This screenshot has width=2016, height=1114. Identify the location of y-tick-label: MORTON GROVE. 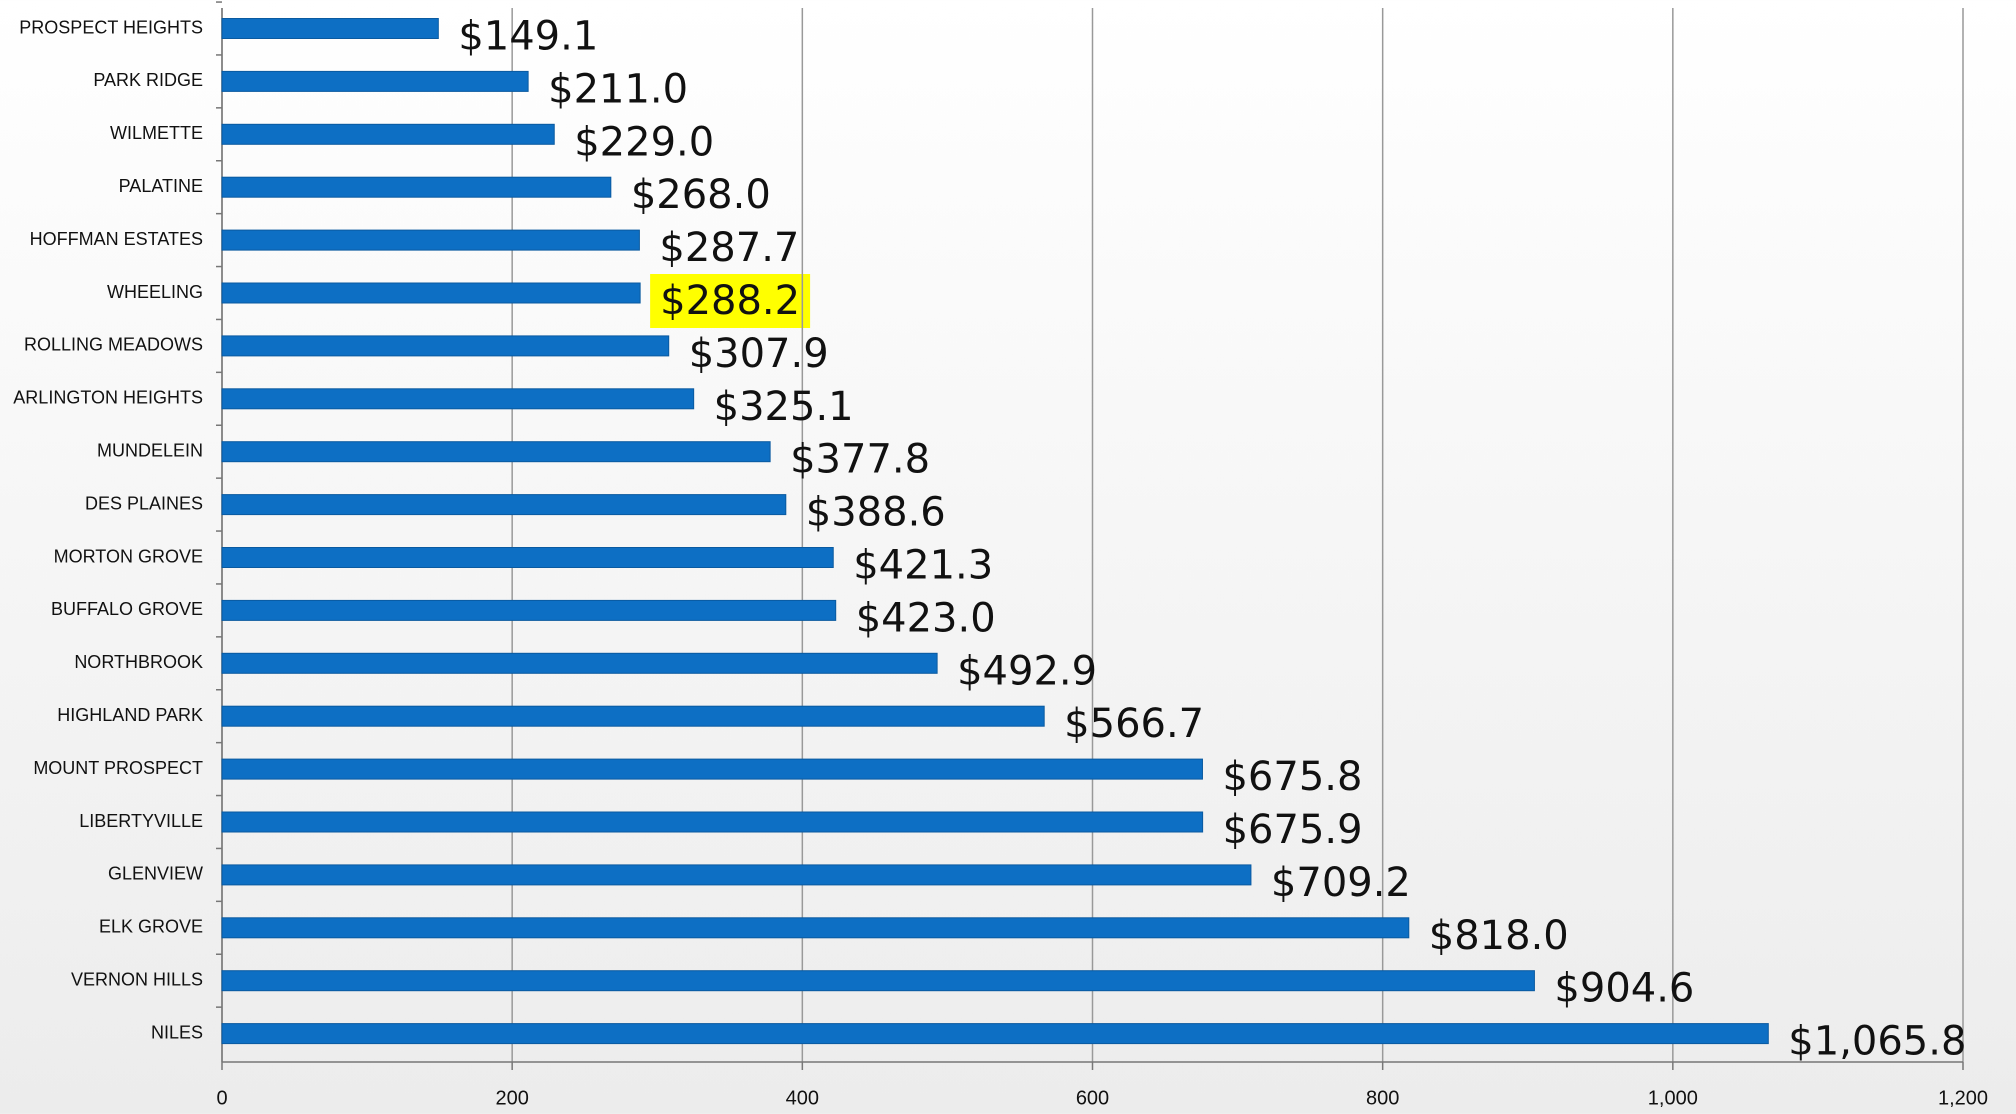
(128, 556).